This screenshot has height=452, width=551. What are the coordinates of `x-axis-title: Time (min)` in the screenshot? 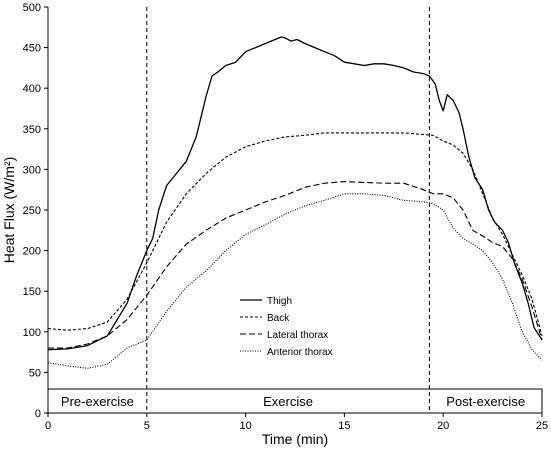 It's located at (295, 439).